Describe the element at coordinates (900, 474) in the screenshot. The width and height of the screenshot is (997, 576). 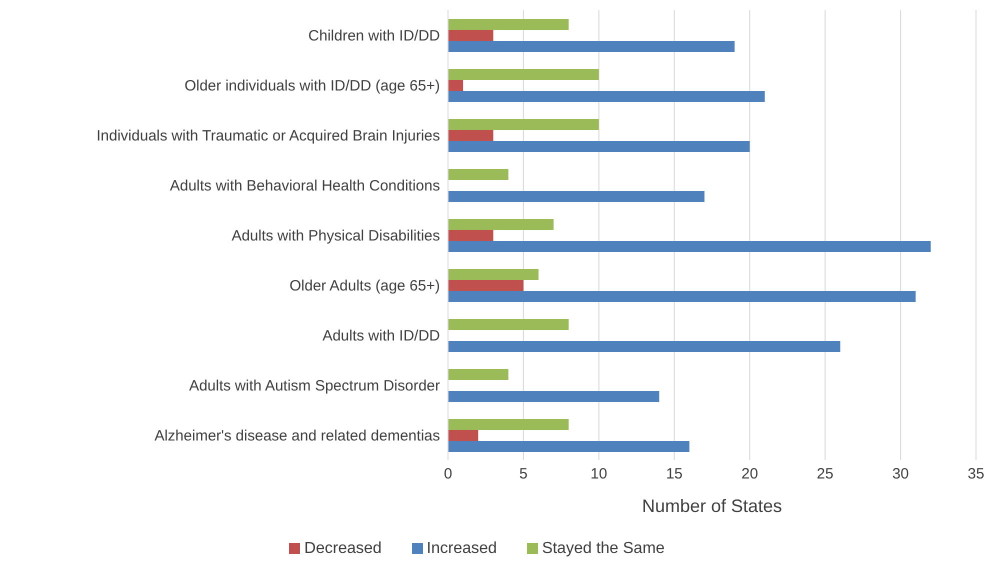
I see `x-tick-label: 30` at that location.